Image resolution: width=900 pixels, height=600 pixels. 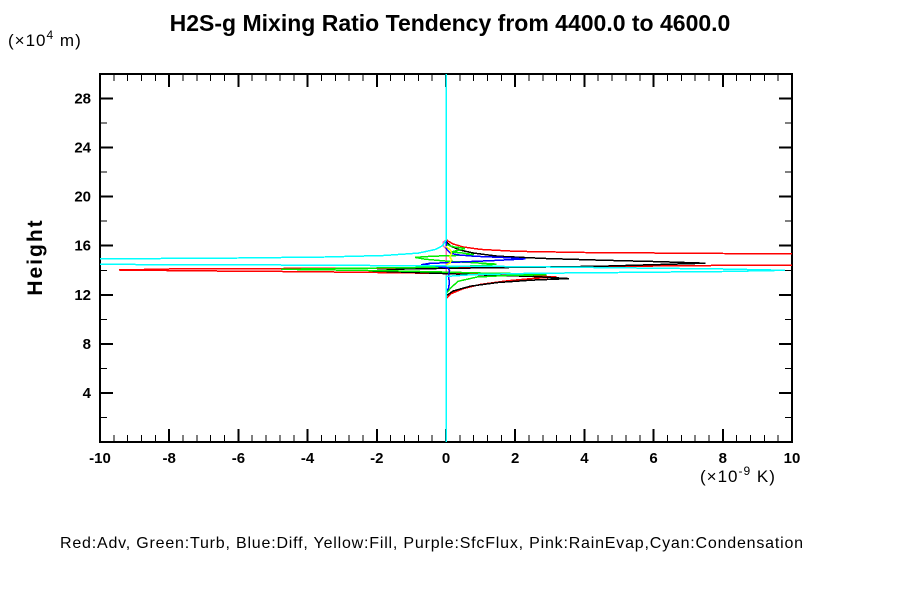 I want to click on y-tick-label: 12, so click(x=82, y=295).